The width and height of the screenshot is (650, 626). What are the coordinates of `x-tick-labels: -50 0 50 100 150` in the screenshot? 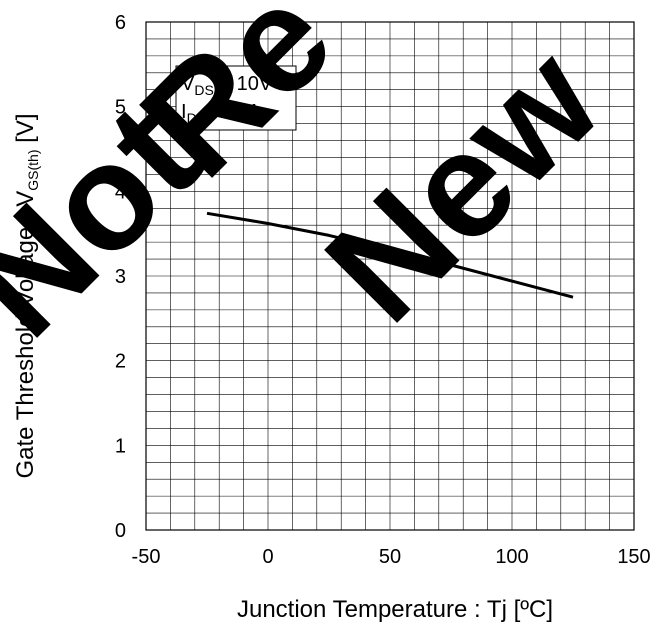 It's located at (391, 557).